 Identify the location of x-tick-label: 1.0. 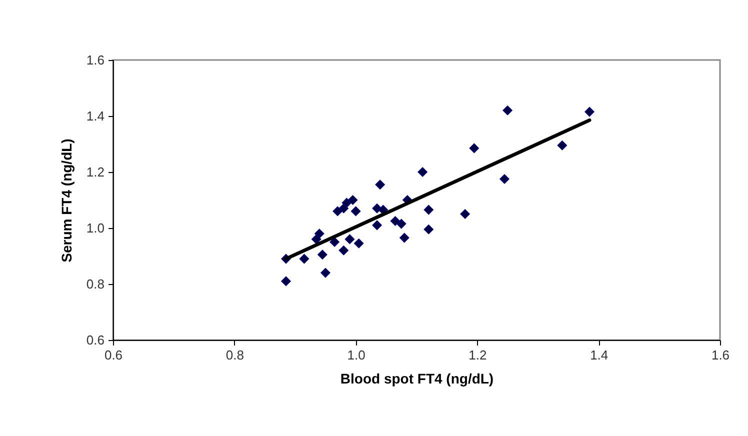
(356, 355).